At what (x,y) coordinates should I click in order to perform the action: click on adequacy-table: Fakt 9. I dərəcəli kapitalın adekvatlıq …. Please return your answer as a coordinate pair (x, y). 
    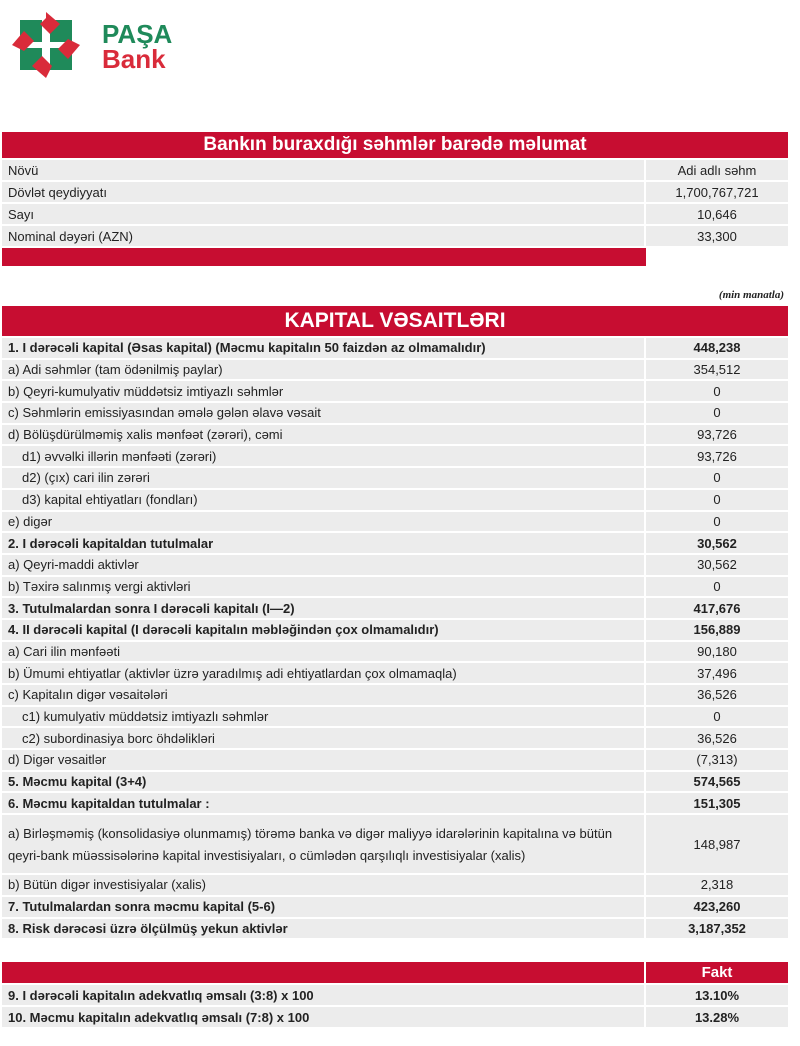
    Looking at the image, I should click on (395, 995).